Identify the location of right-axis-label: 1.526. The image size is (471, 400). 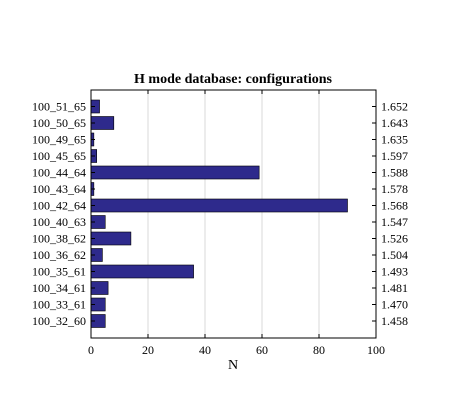
(394, 239).